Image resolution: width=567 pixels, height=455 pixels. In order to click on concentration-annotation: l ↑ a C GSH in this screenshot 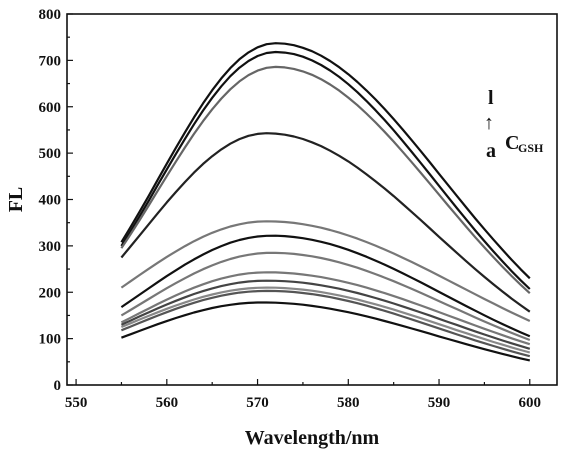, I will do `click(514, 124)`.